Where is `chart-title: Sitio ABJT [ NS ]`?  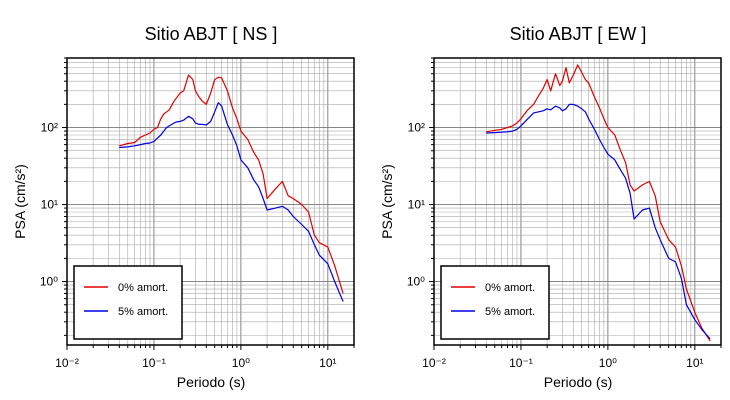 chart-title: Sitio ABJT [ NS ] is located at coordinates (211, 34).